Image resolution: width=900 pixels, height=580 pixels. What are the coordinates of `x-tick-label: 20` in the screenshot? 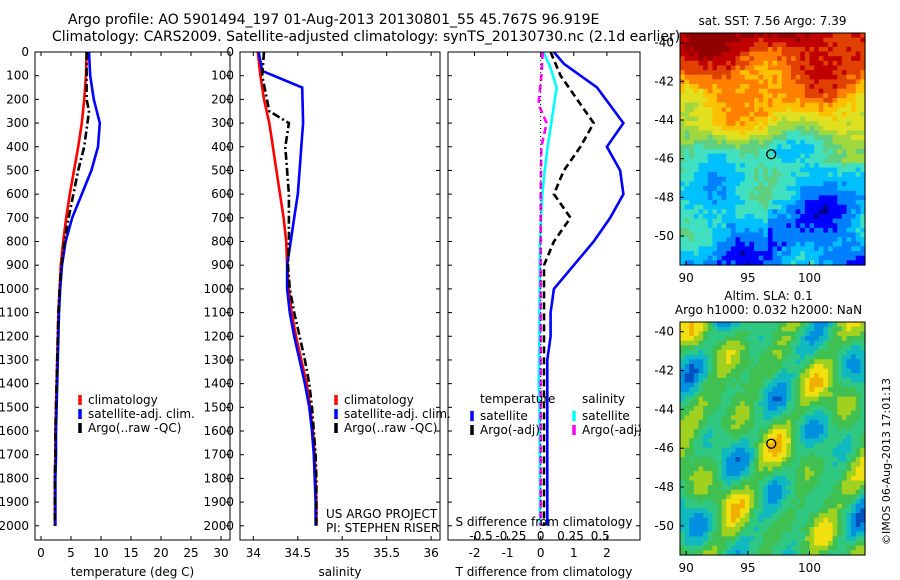 It's located at (160, 553).